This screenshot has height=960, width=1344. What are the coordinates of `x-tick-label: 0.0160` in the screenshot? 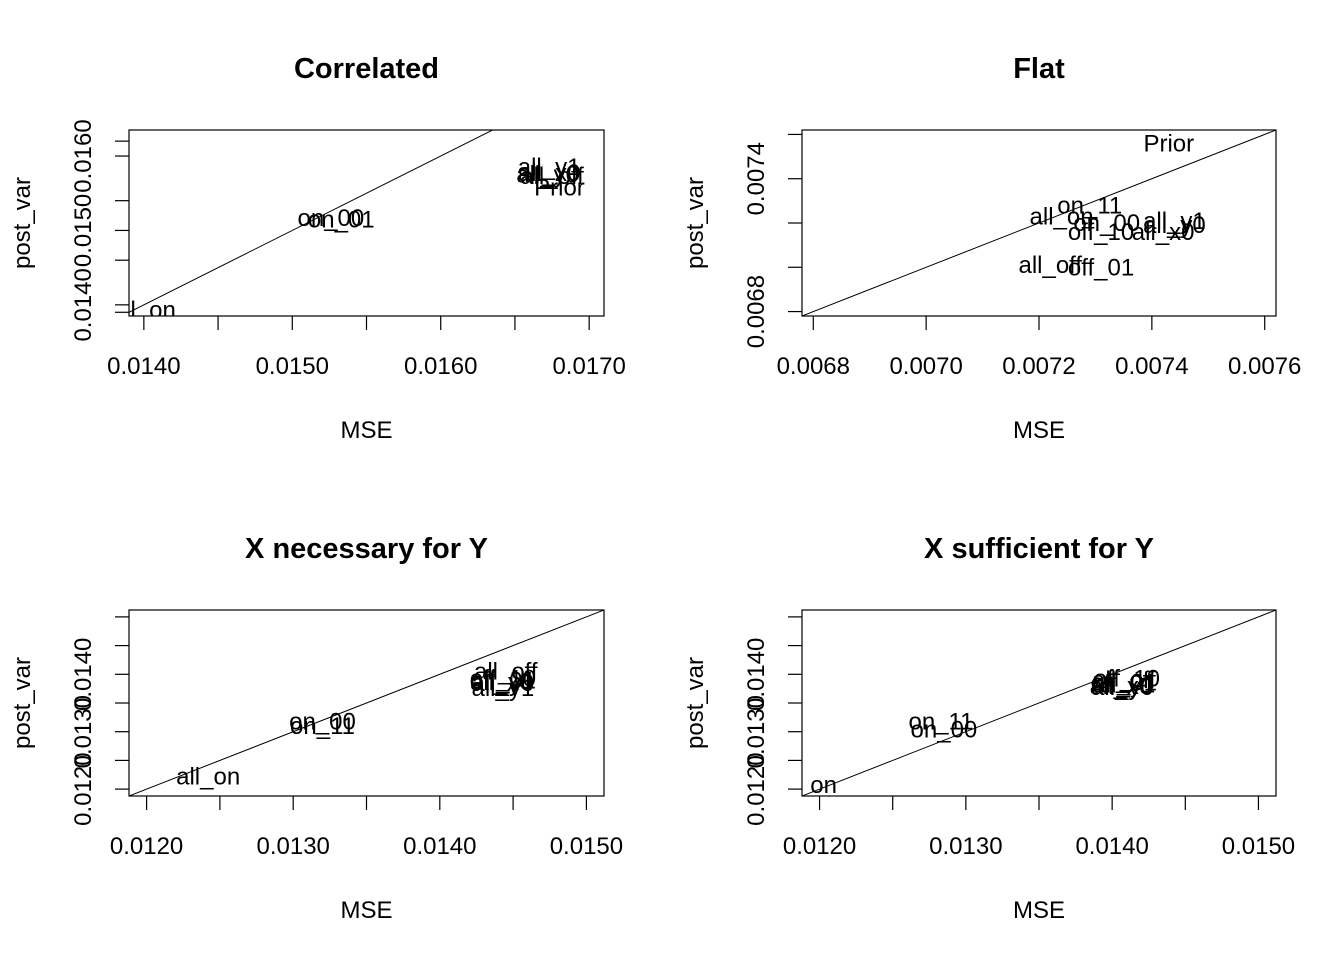 It's located at (440, 366).